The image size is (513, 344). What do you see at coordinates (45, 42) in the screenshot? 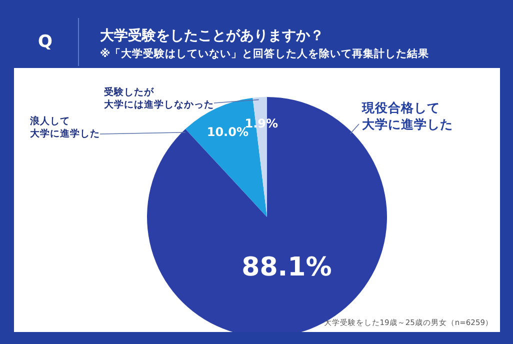
I see `text: Q` at bounding box center [45, 42].